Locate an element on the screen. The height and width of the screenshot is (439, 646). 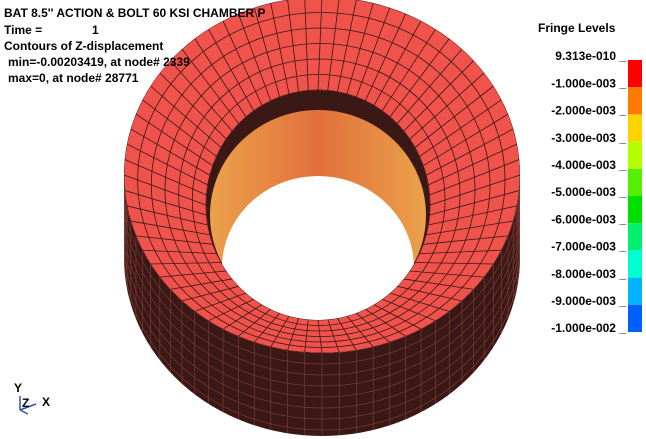
legend-level: -4.000e-003 _ is located at coordinates (588, 165).